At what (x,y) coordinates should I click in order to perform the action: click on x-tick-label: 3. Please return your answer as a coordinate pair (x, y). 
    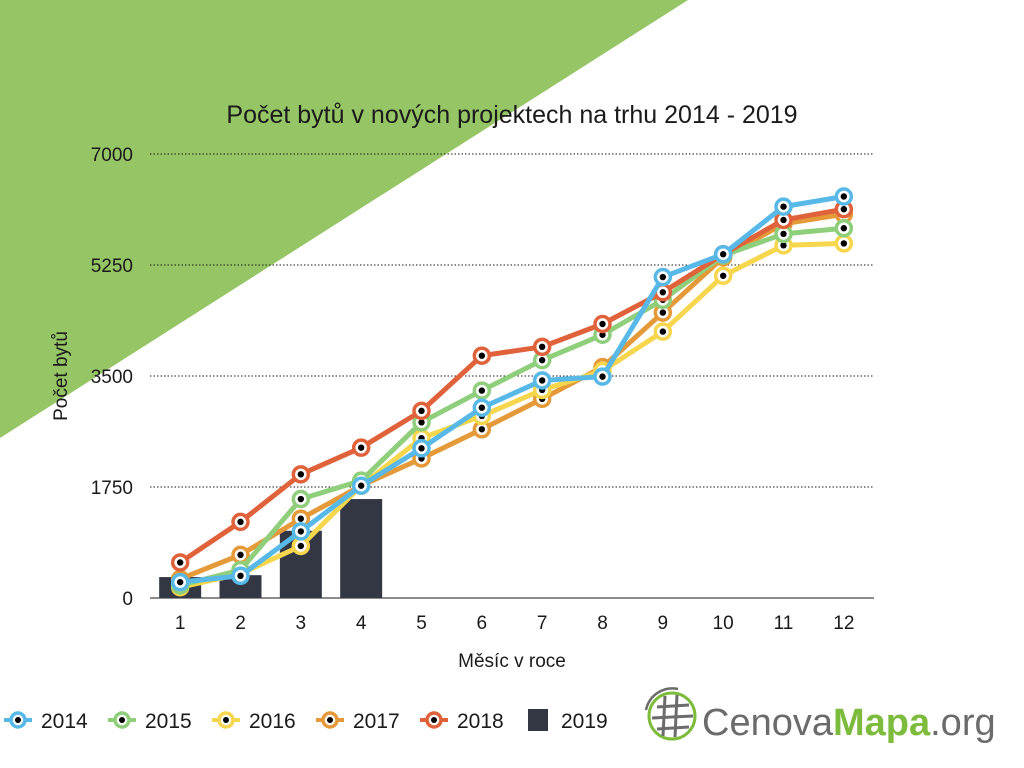
    Looking at the image, I should click on (301, 623).